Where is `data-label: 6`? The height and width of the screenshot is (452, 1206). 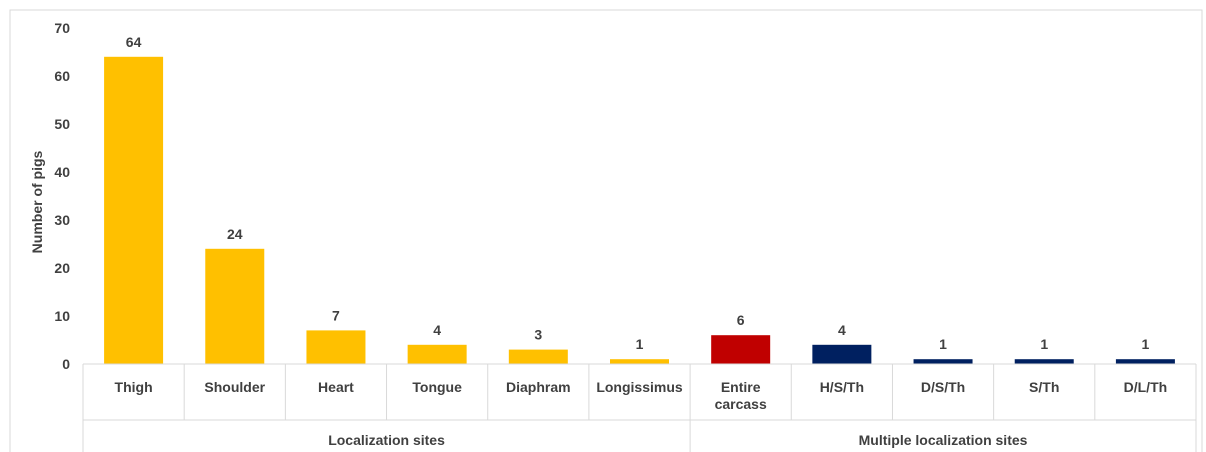
data-label: 6 is located at coordinates (741, 320).